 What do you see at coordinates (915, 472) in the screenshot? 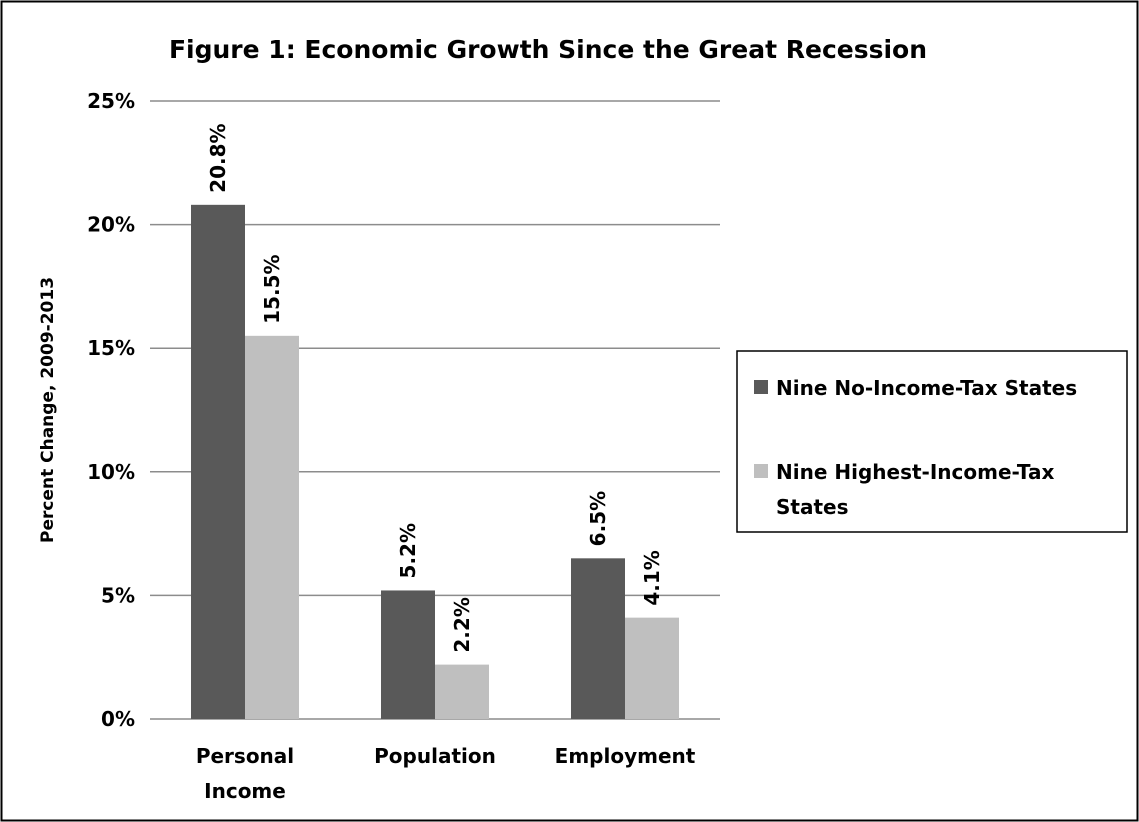
I see `legend-label-highest-income-tax: Nine Highest-Income-Tax` at bounding box center [915, 472].